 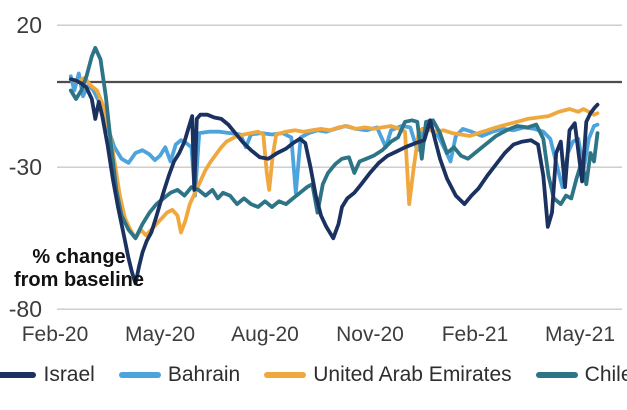 What do you see at coordinates (475, 334) in the screenshot?
I see `x-tick-label: Feb-21` at bounding box center [475, 334].